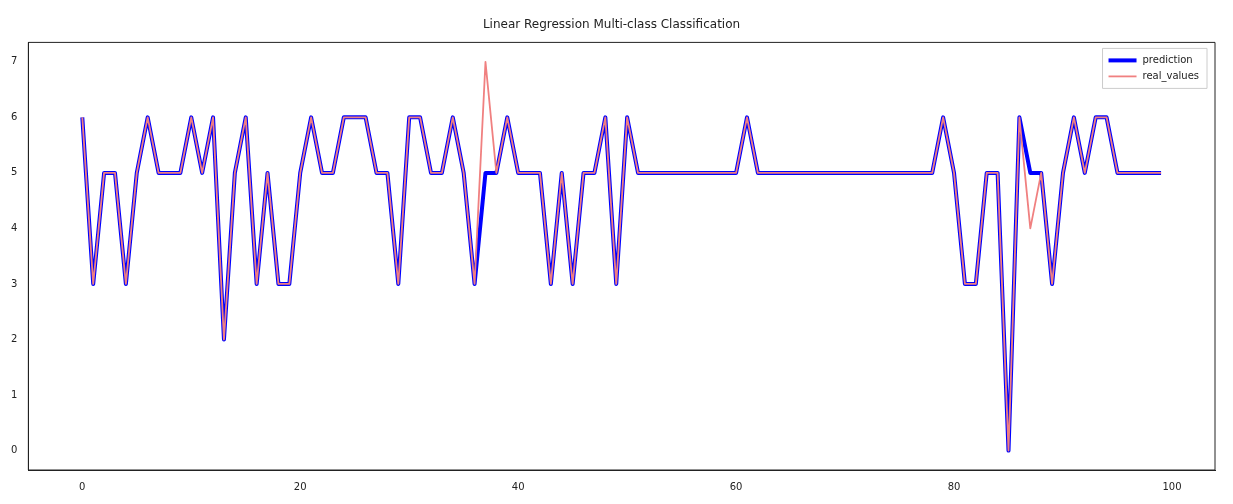  Describe the element at coordinates (1172, 486) in the screenshot. I see `x-tick-label: 100` at that location.